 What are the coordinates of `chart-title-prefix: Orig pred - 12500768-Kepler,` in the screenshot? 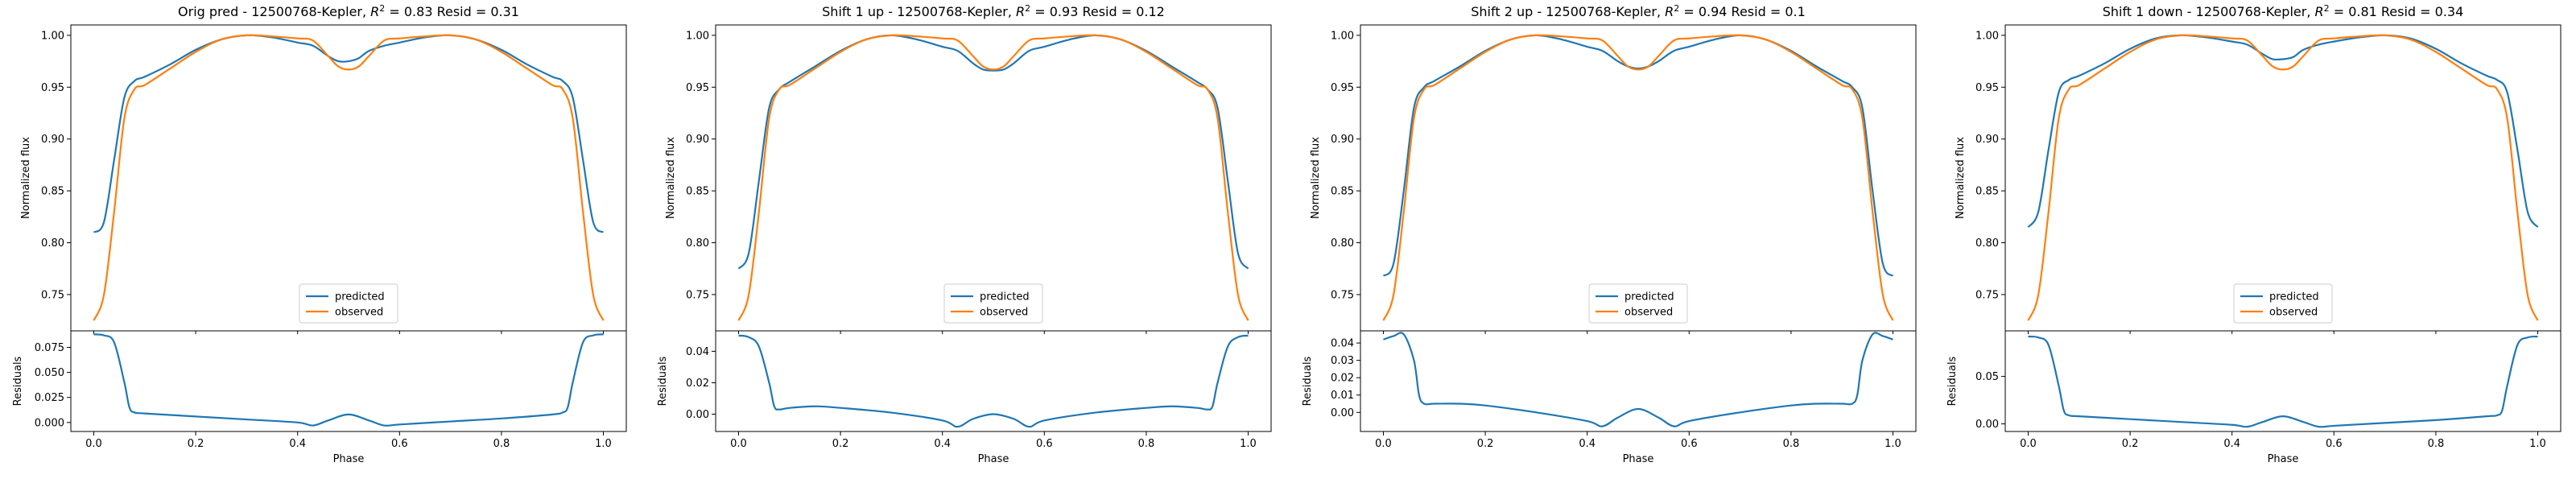 It's located at (274, 11).